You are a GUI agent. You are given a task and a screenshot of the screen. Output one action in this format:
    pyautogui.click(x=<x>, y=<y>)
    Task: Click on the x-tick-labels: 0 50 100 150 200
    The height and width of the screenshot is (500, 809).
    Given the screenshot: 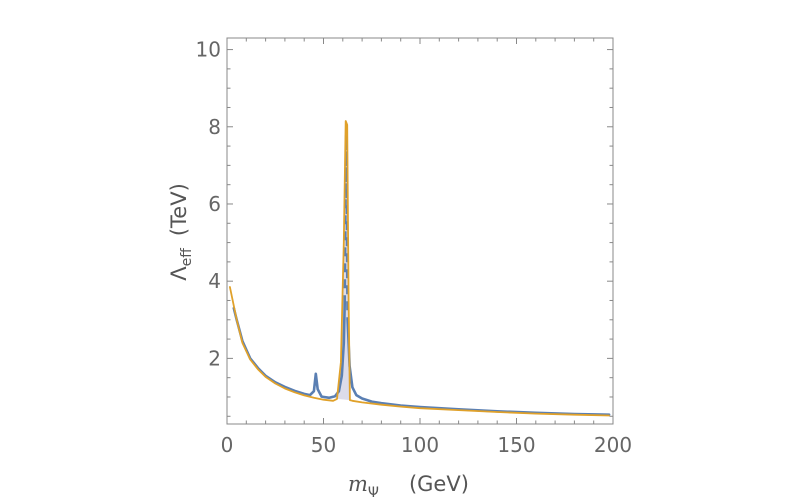 What is the action you would take?
    pyautogui.click(x=426, y=445)
    